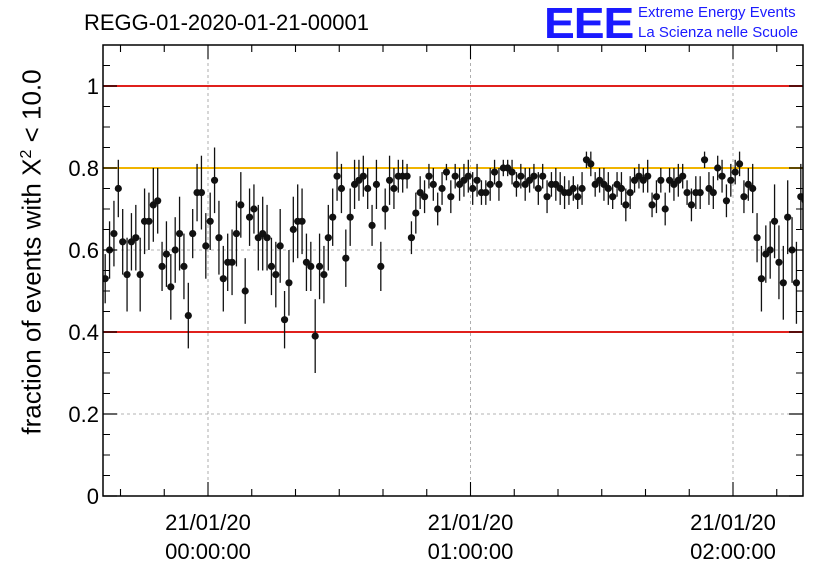 The image size is (836, 572). What do you see at coordinates (717, 12) in the screenshot?
I see `logo-line-1: Extreme Energy Events` at bounding box center [717, 12].